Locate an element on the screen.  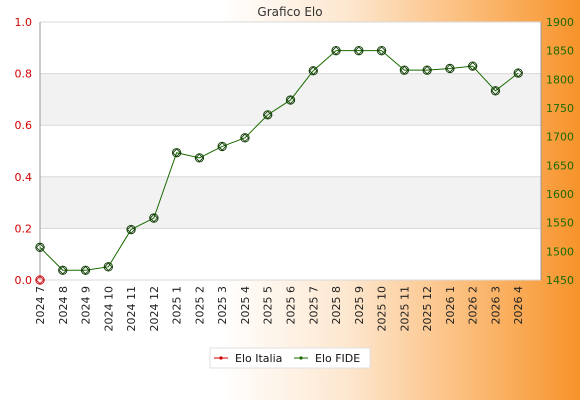
y-right-tick-label: 1700 is located at coordinates (560, 137).